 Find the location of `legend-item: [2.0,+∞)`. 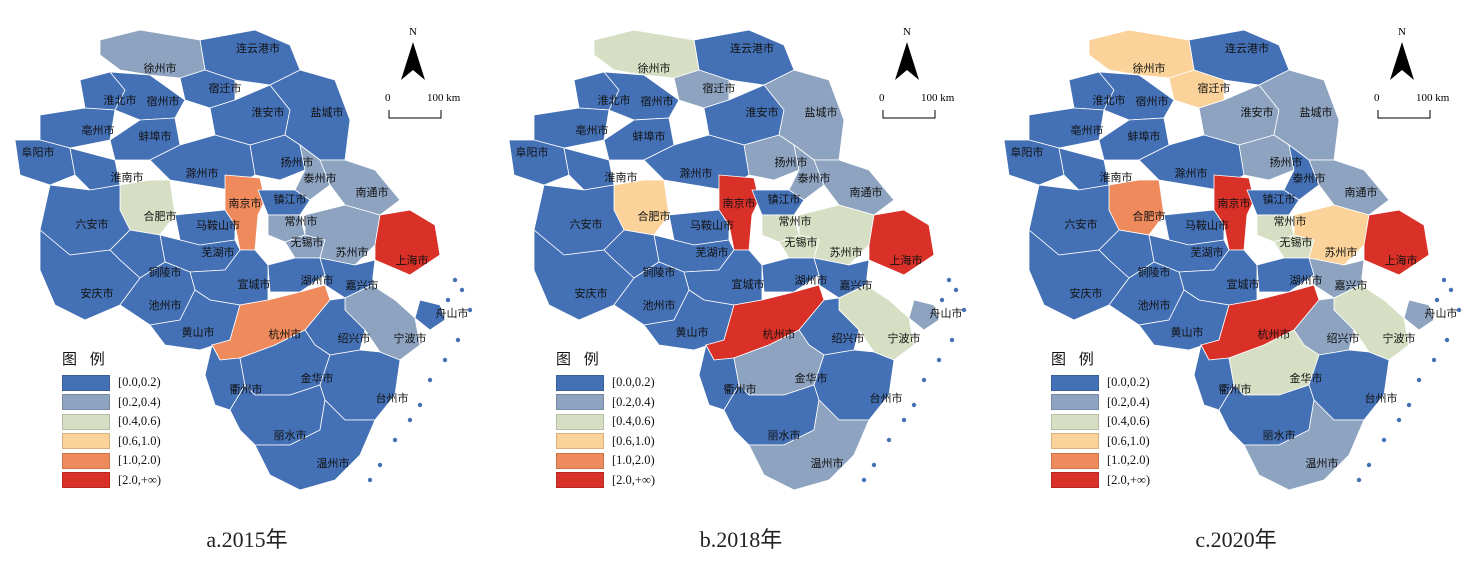

legend-item: [2.0,+∞) is located at coordinates (111, 481).